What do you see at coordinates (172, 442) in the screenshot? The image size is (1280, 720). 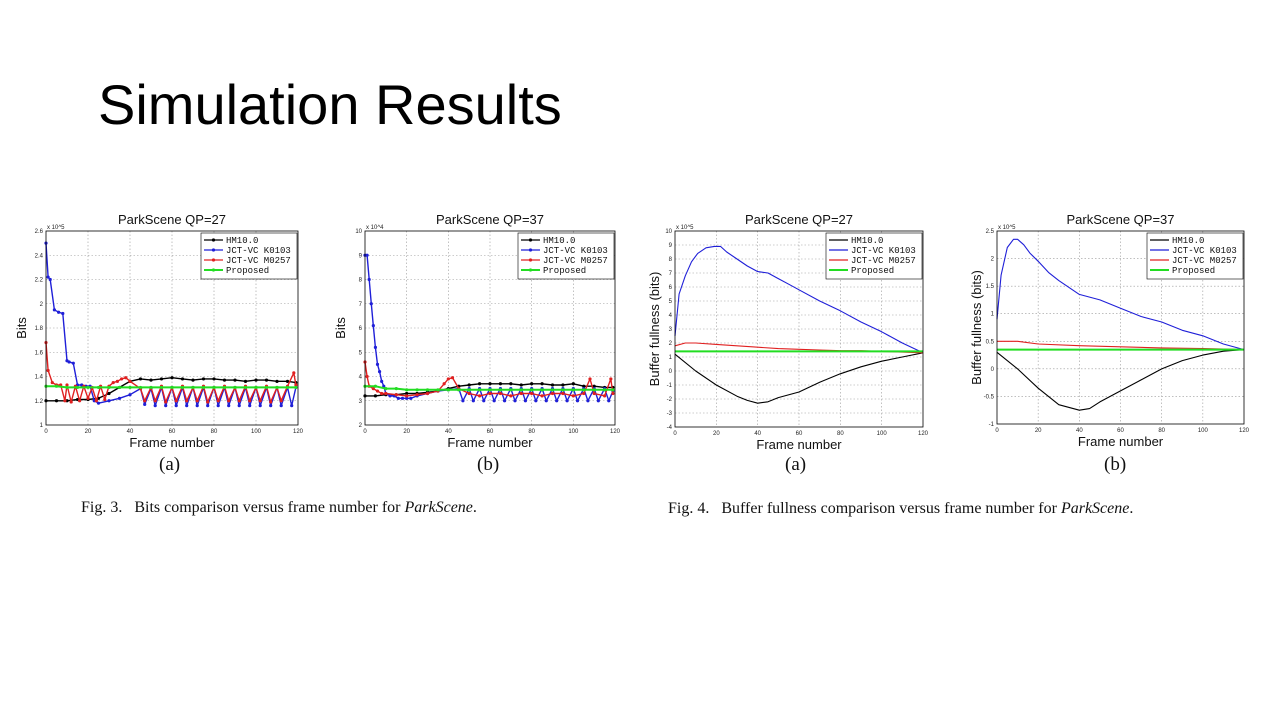 I see `x-axis-label: Frame number` at bounding box center [172, 442].